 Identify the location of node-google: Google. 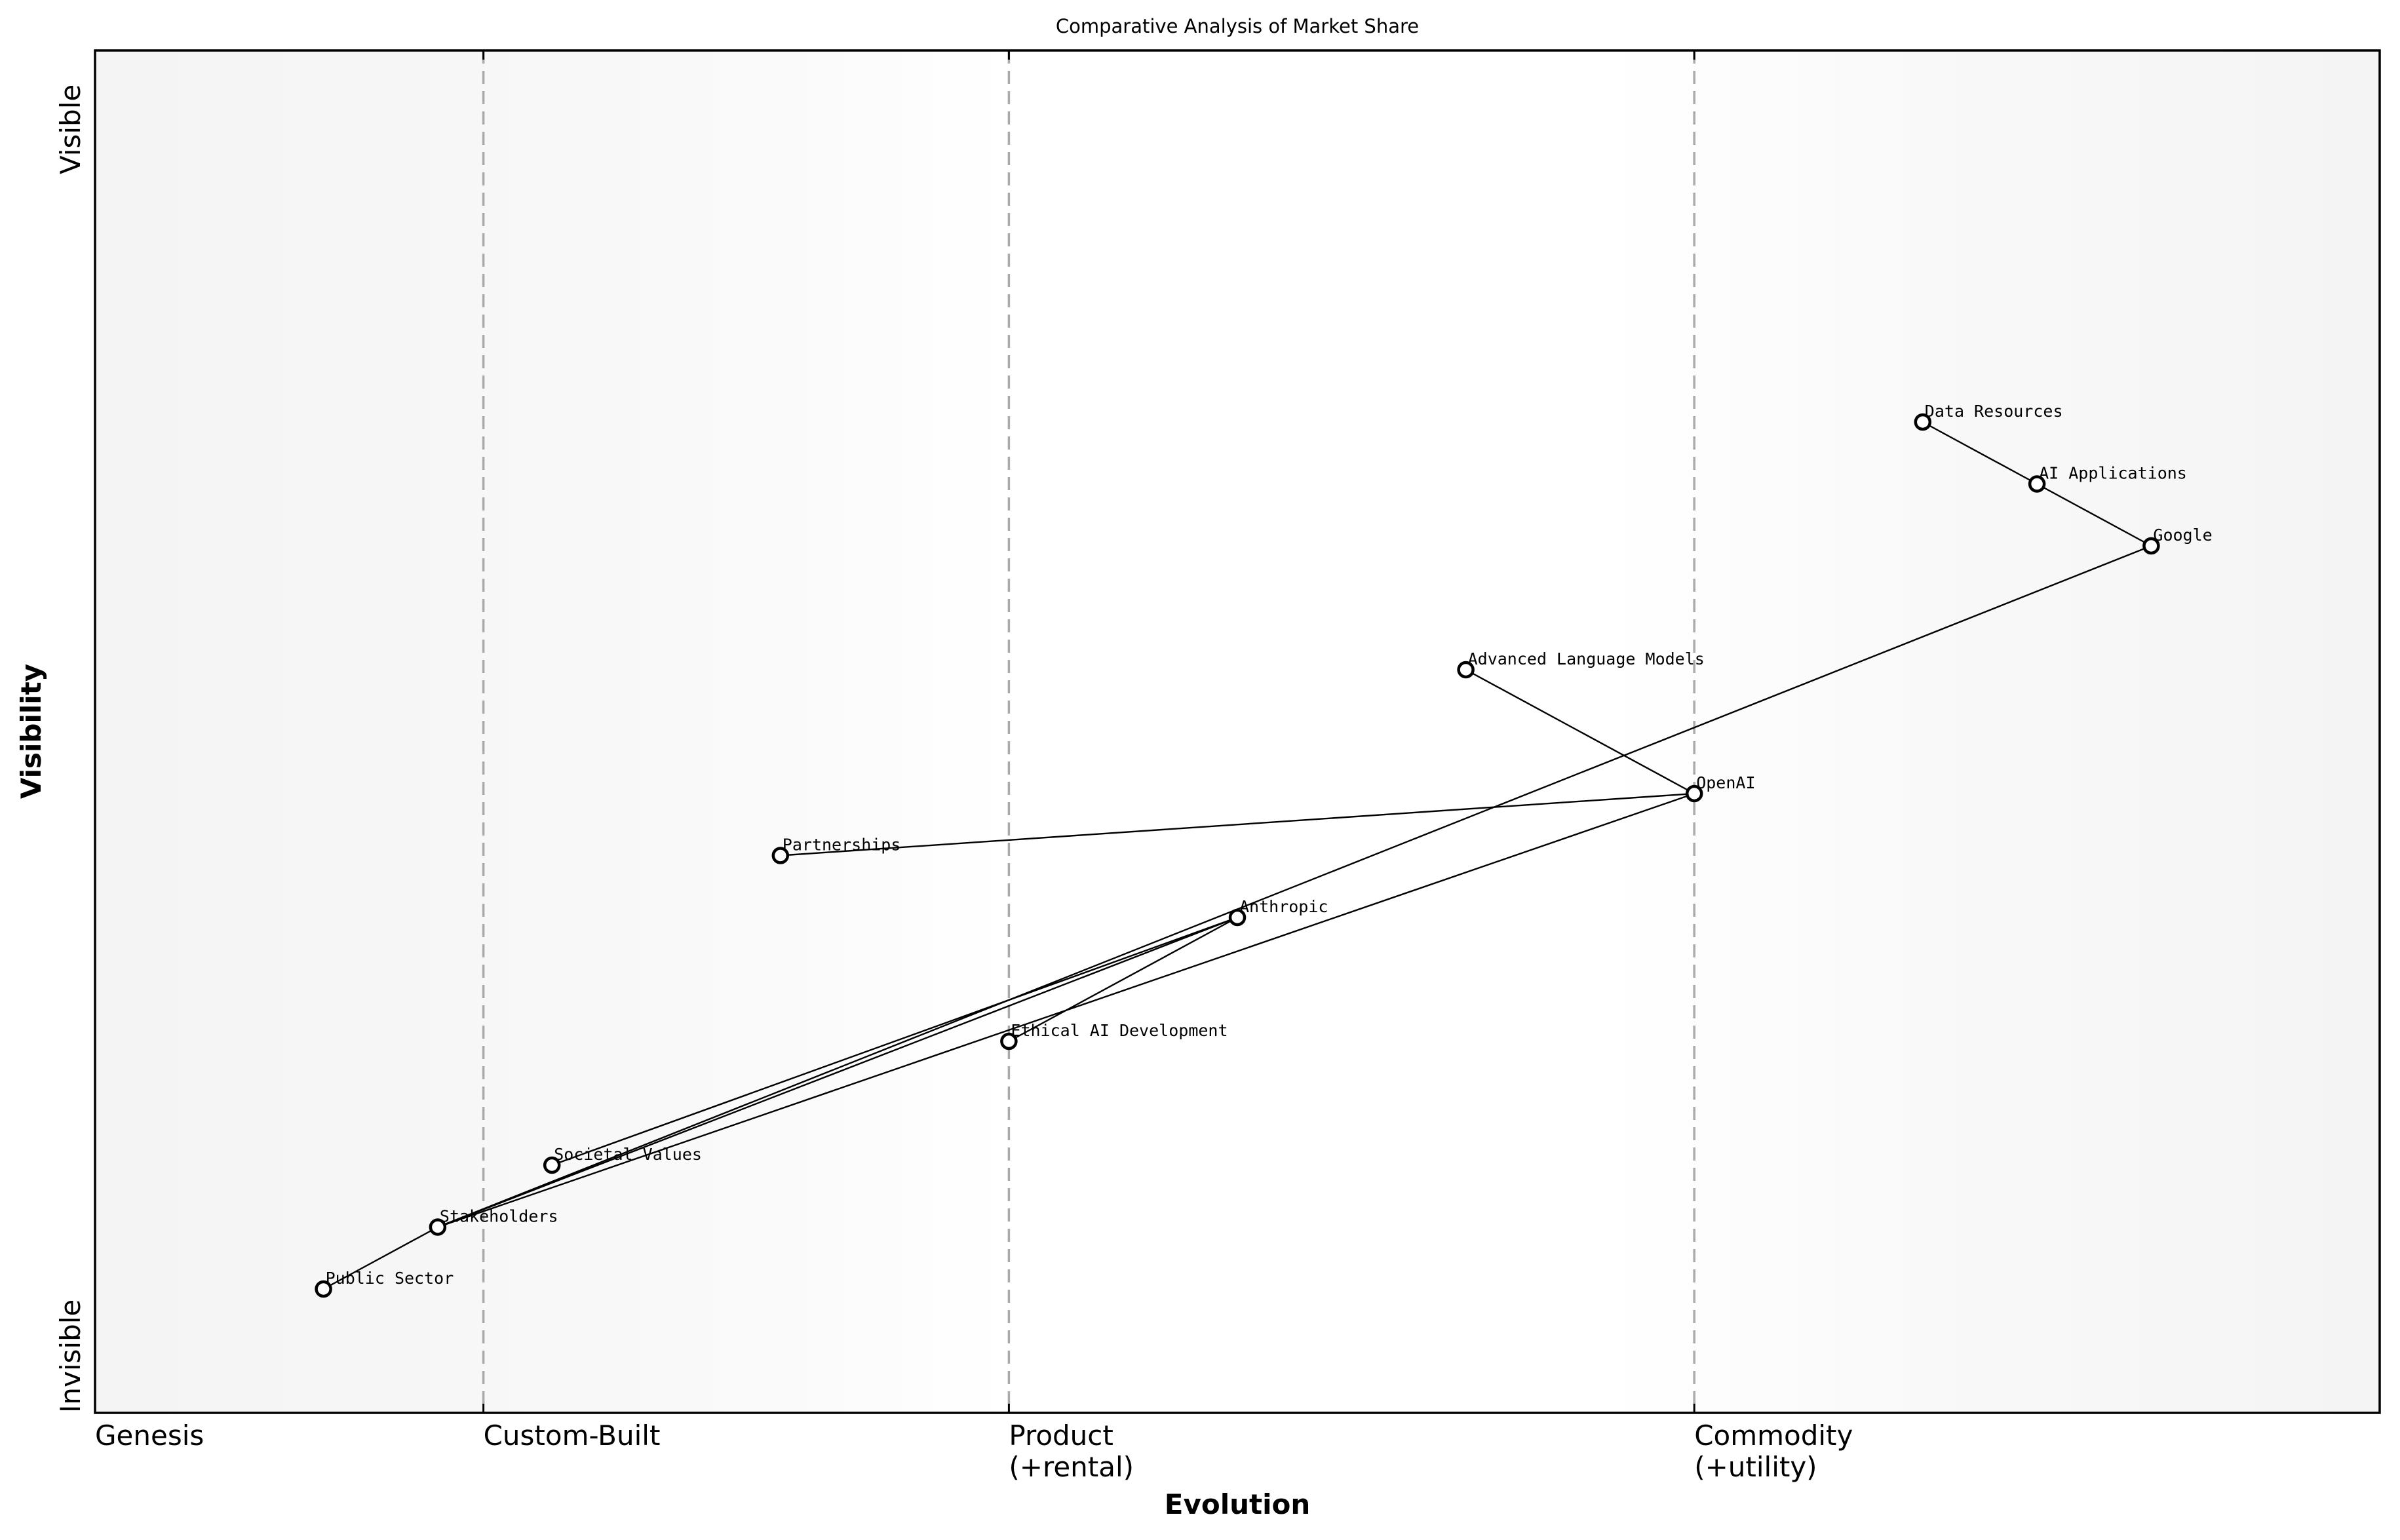
(2177, 540).